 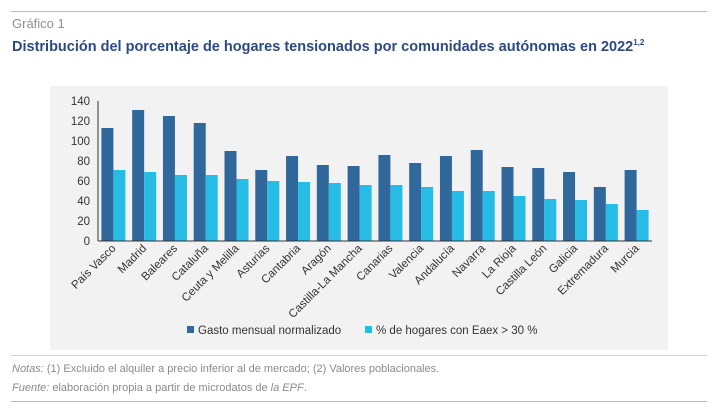 What do you see at coordinates (456, 331) in the screenshot?
I see `legend-label-2: % de hogares con Eaex > 30 %` at bounding box center [456, 331].